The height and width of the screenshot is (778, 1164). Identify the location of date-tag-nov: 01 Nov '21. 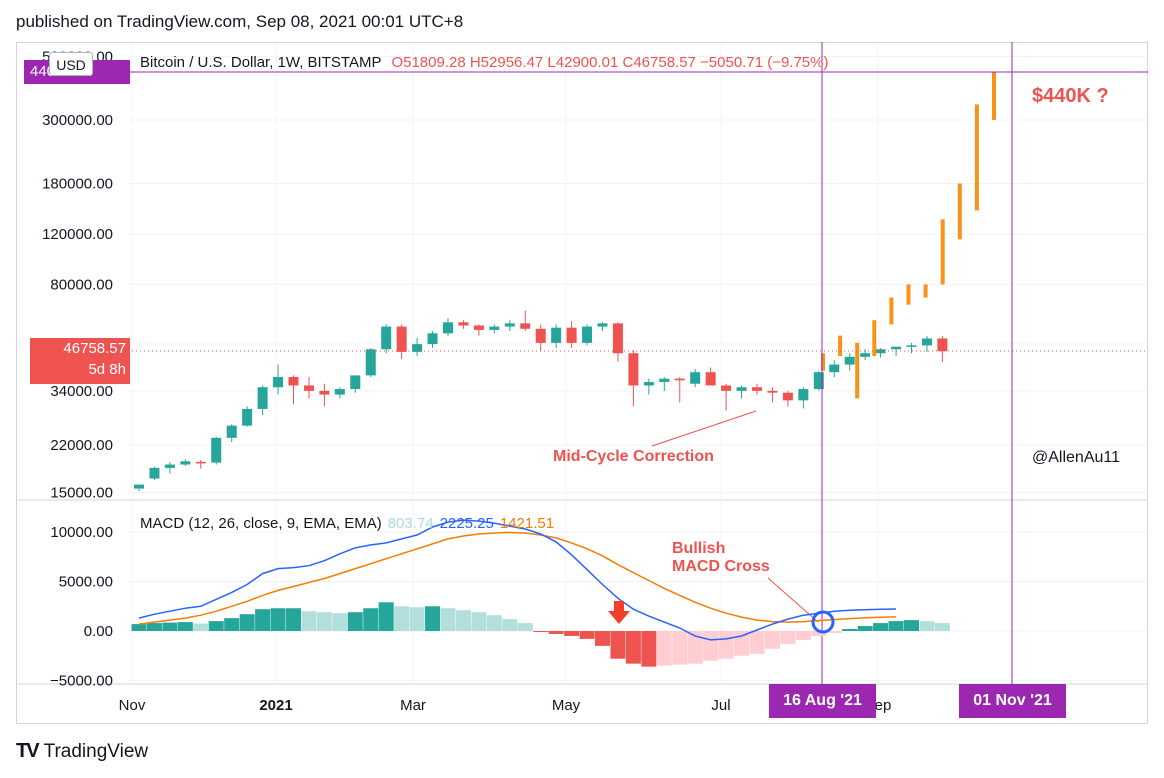
(1012, 701).